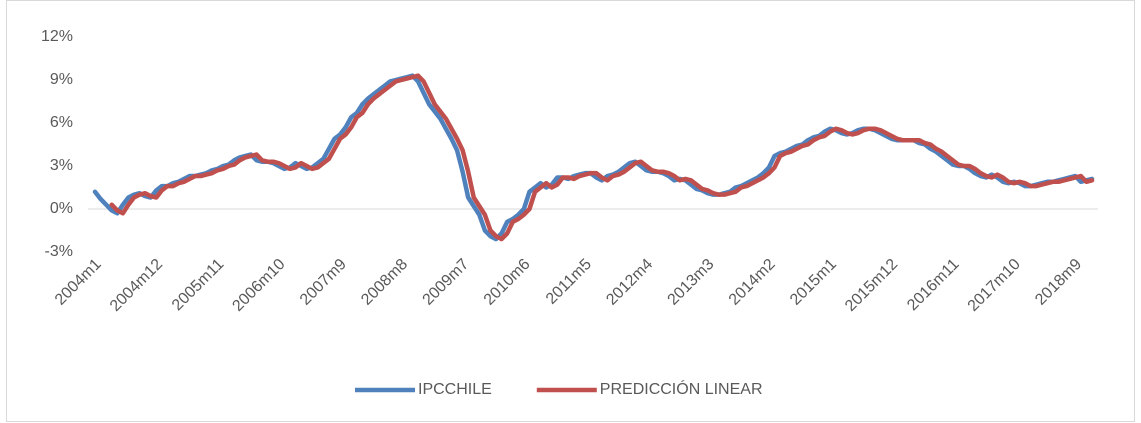 The width and height of the screenshot is (1141, 423). Describe the element at coordinates (57, 36) in the screenshot. I see `y-tick-label: 12%` at that location.